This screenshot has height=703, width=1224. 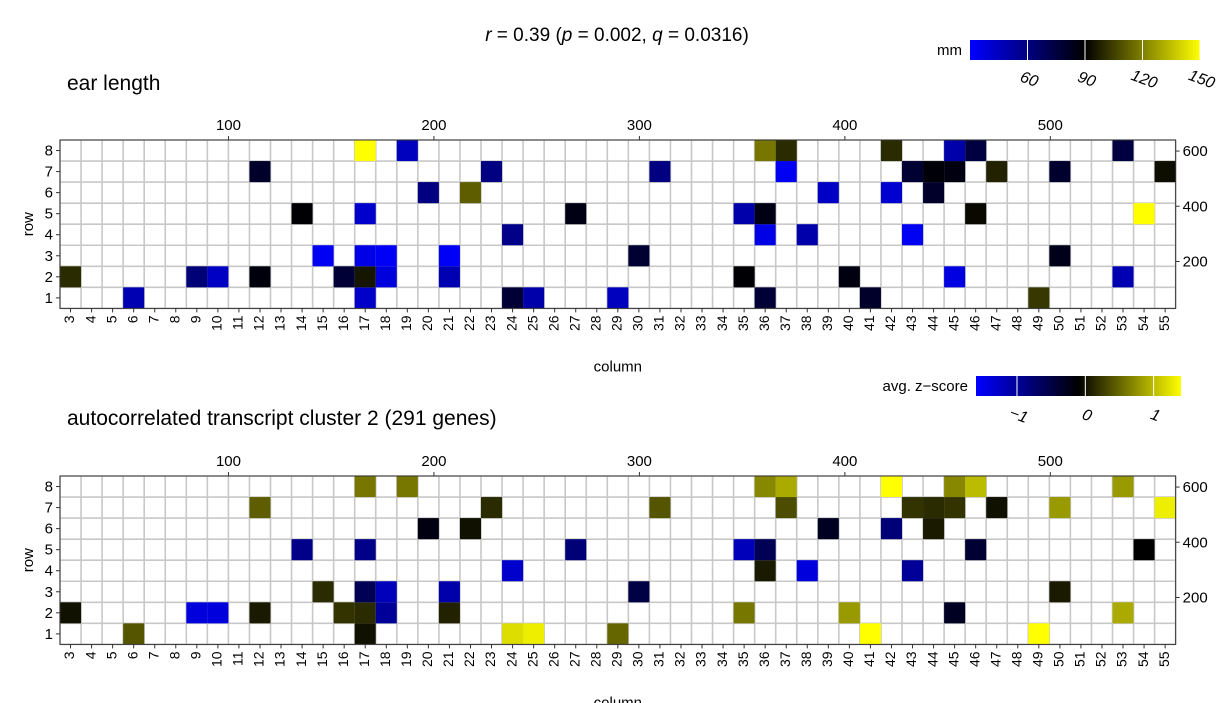 I want to click on x-tick-label: 52, so click(x=1101, y=659).